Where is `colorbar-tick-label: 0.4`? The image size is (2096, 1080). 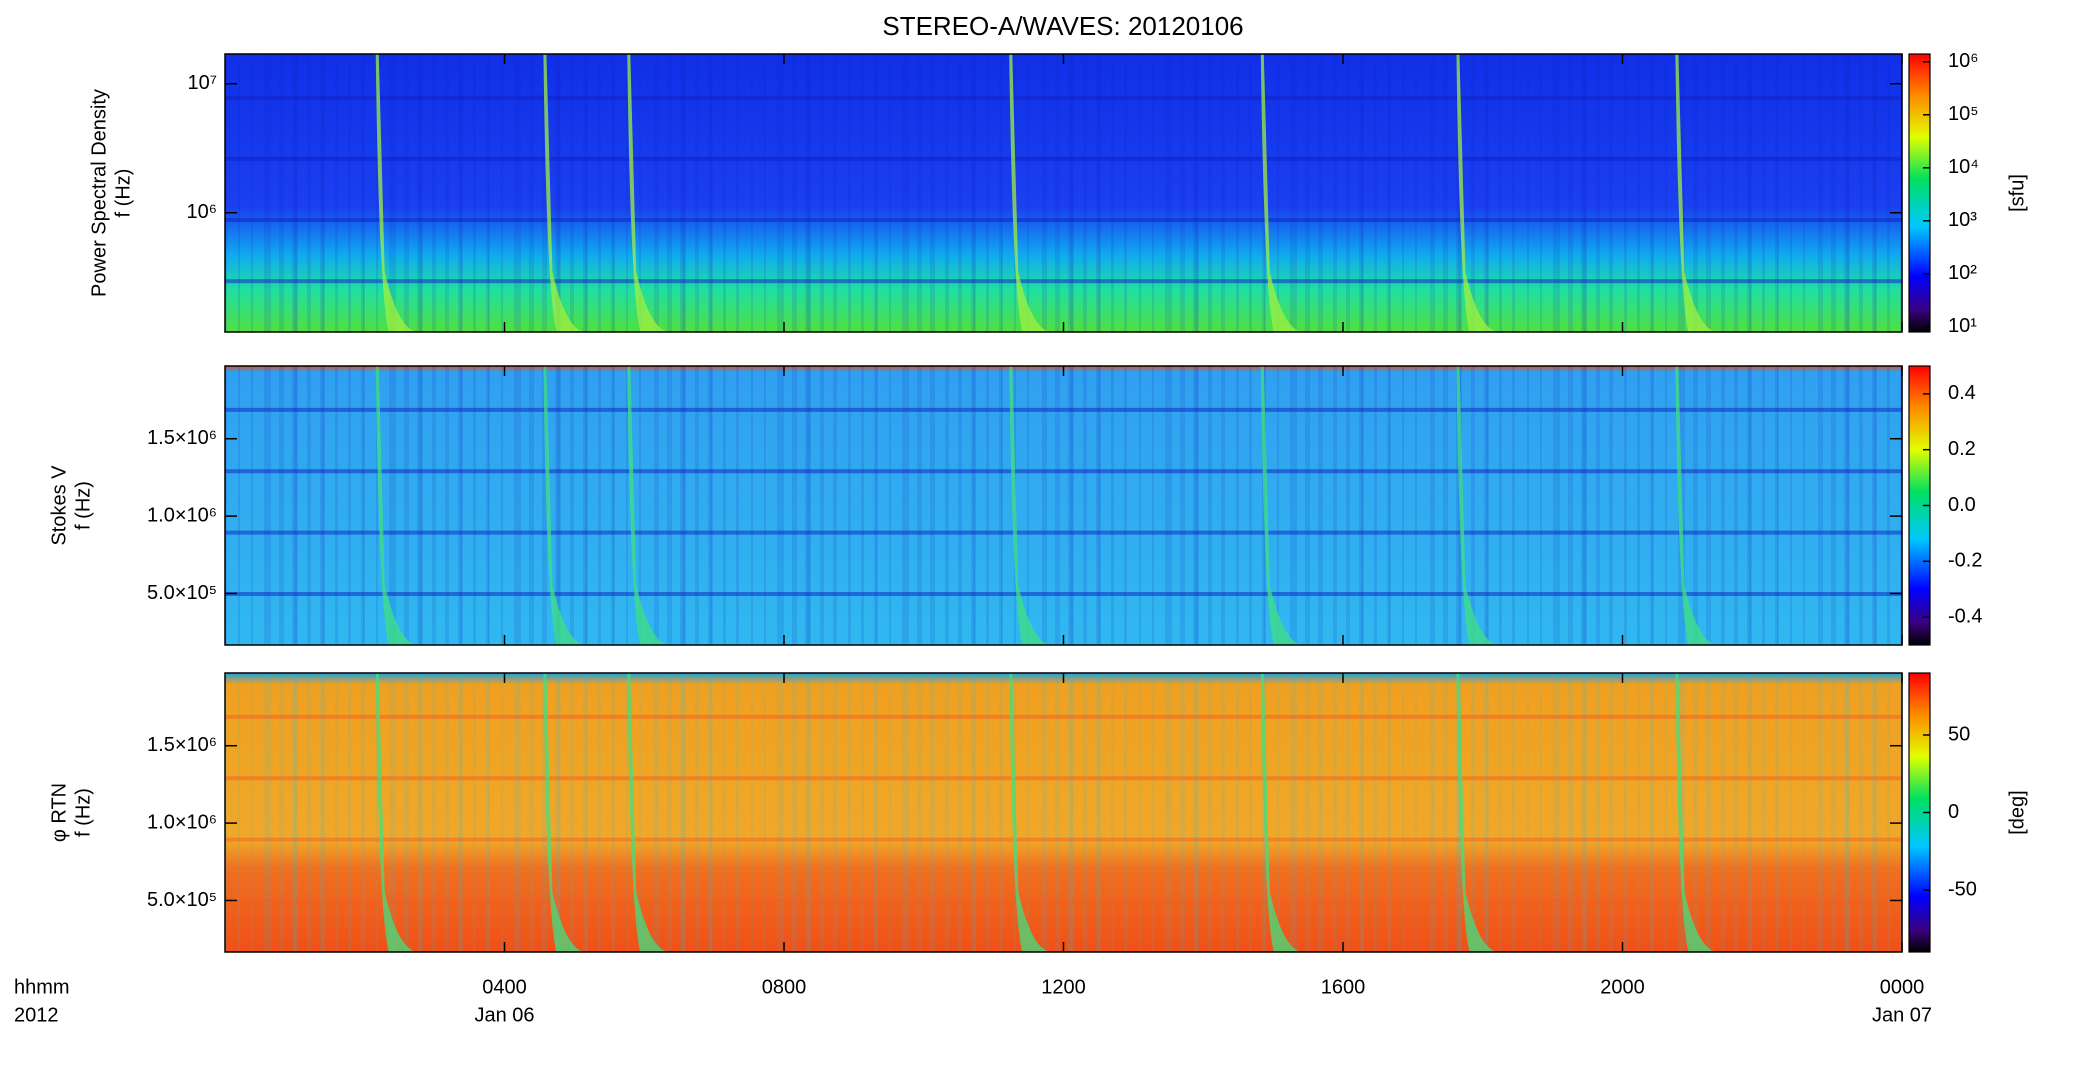 colorbar-tick-label: 0.4 is located at coordinates (1962, 393).